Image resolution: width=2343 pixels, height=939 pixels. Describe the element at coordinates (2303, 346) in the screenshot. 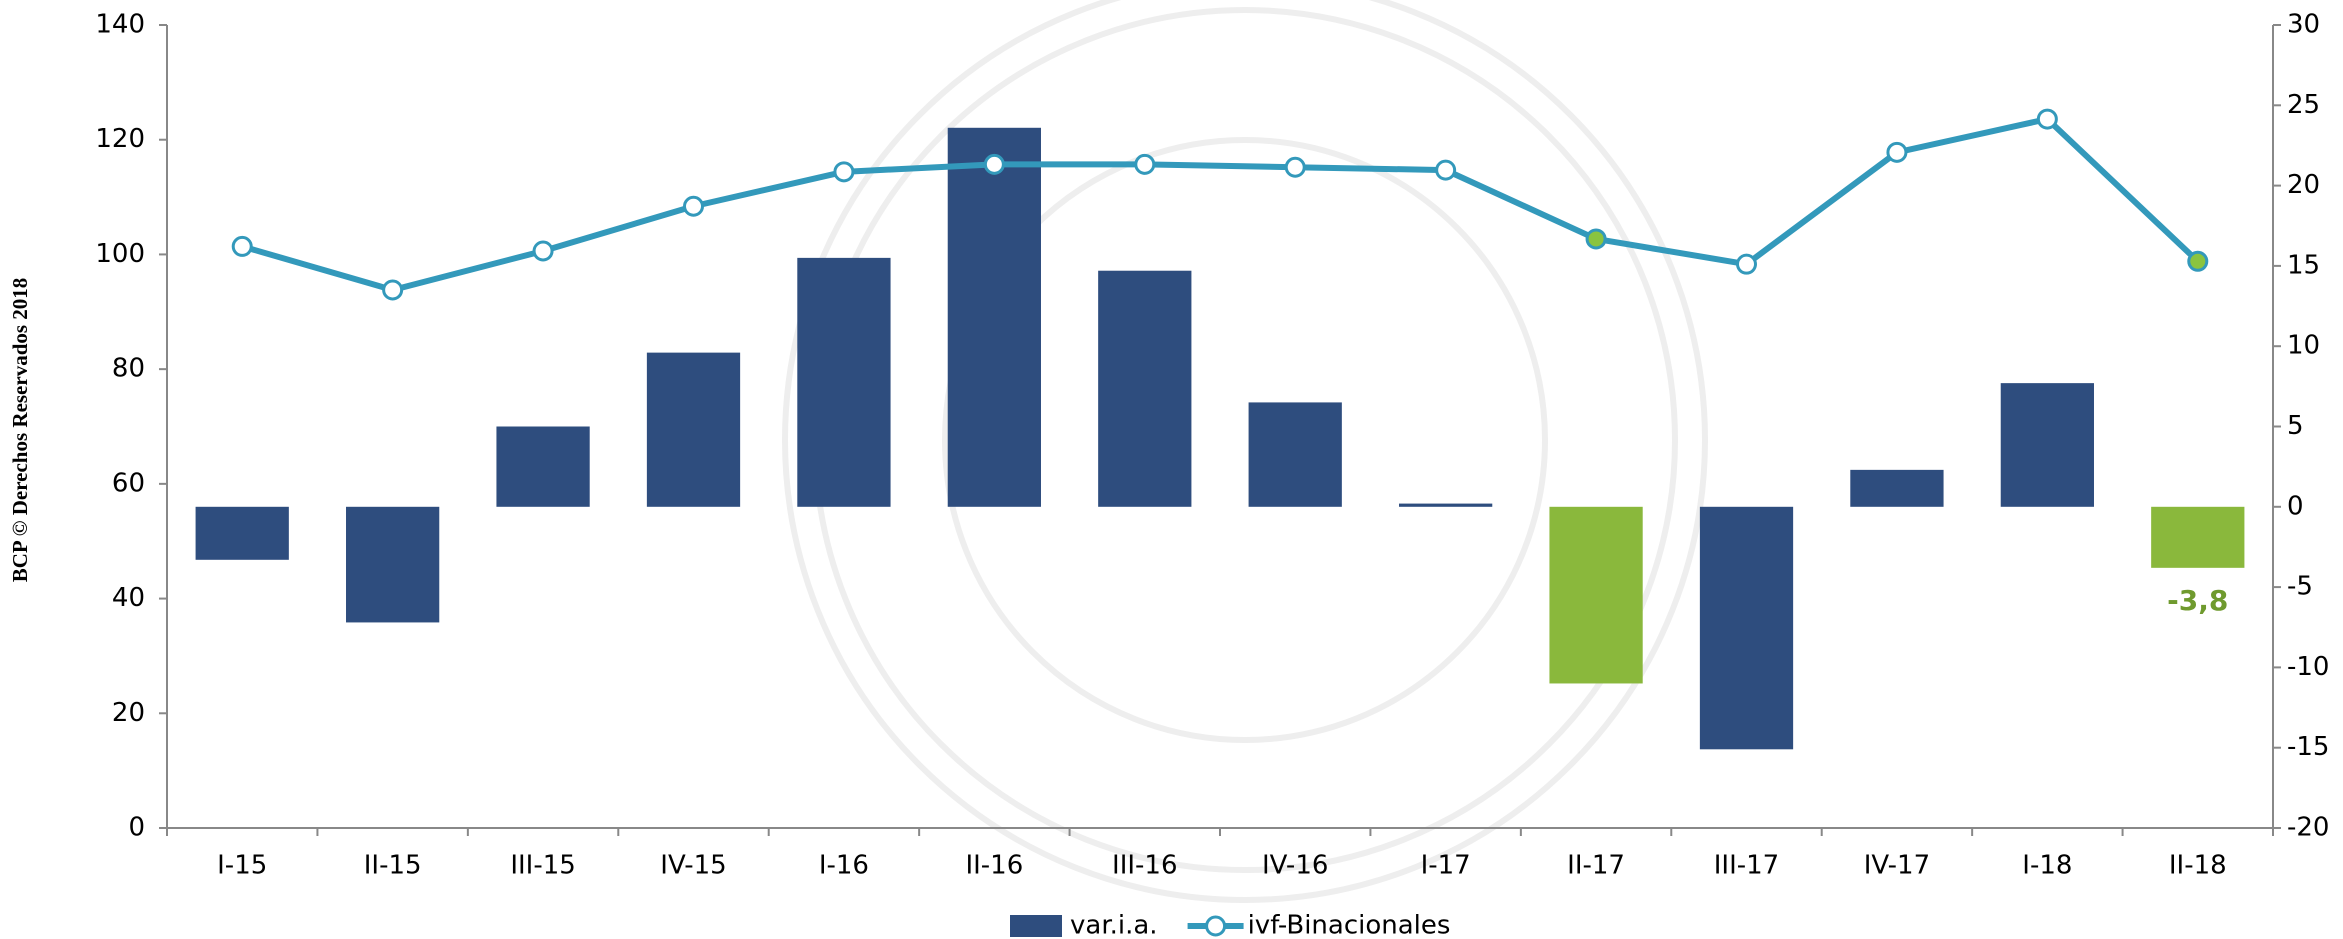

I see `y2-tick-label: 10` at that location.